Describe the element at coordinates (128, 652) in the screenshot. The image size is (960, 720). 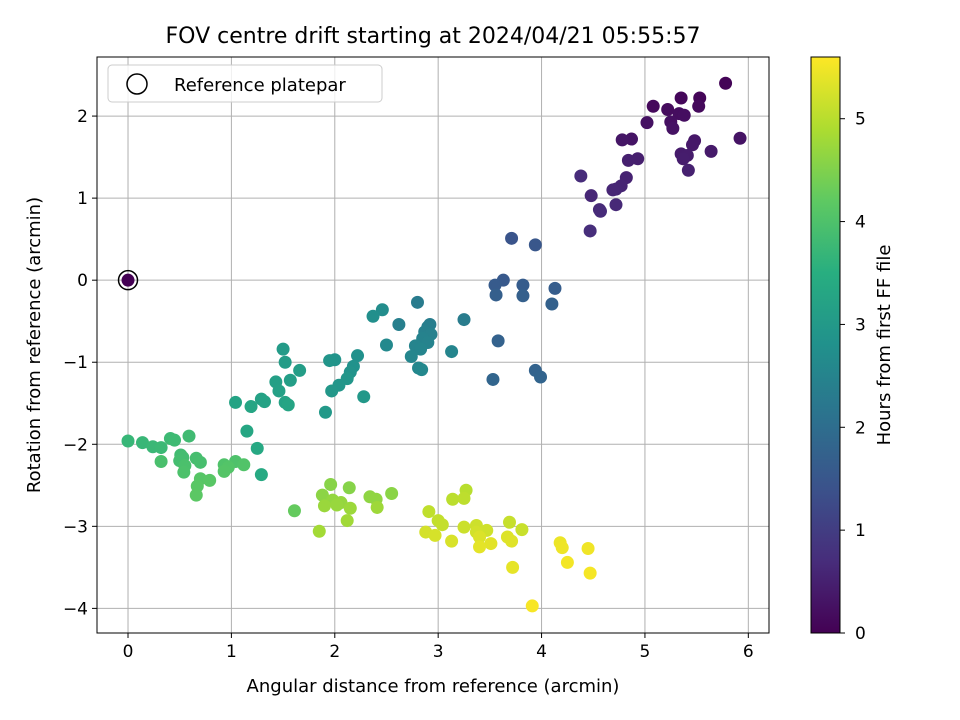
I see `x-tick-label: 0` at that location.